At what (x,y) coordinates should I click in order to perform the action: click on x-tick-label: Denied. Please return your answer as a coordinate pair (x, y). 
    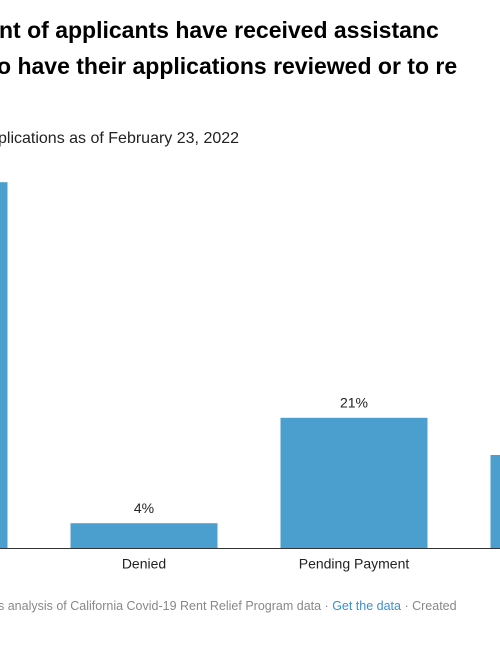
    Looking at the image, I should click on (144, 564).